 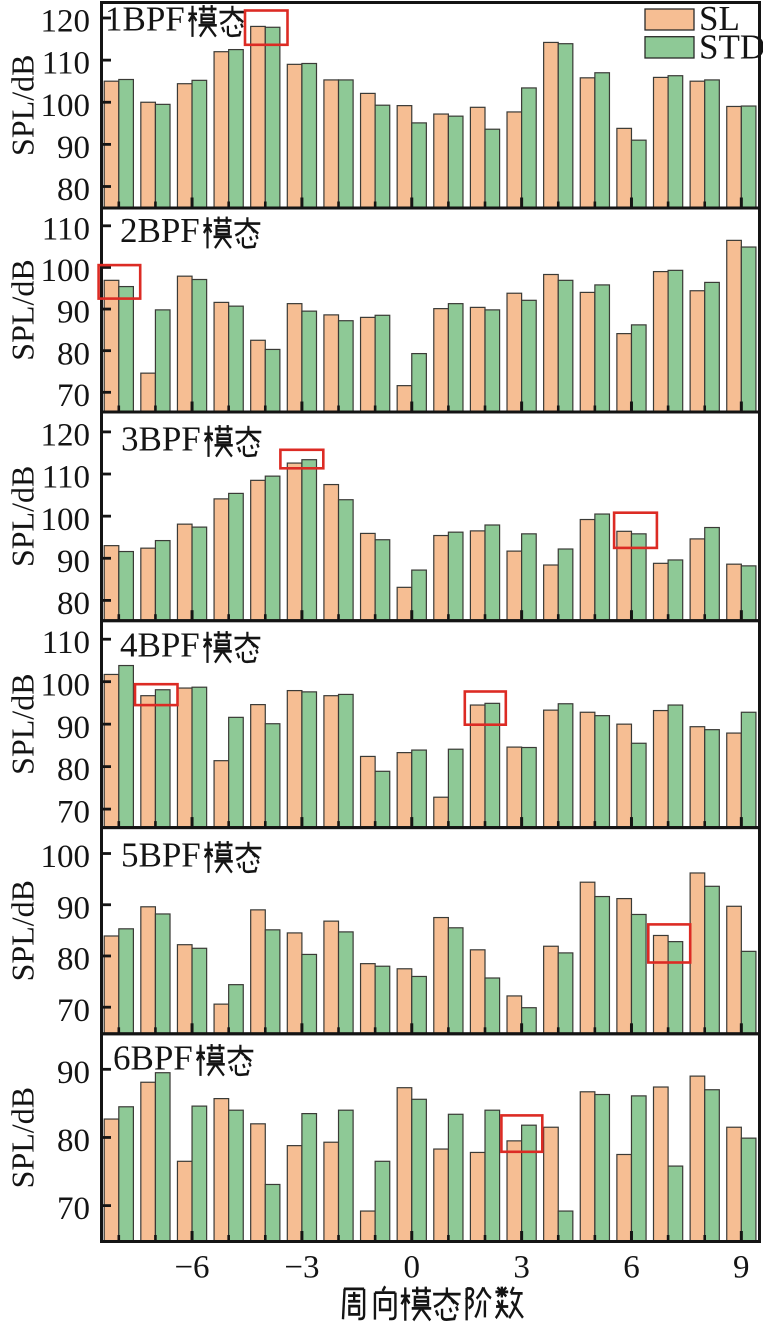 I want to click on svg-text: 6, so click(x=631, y=1268).